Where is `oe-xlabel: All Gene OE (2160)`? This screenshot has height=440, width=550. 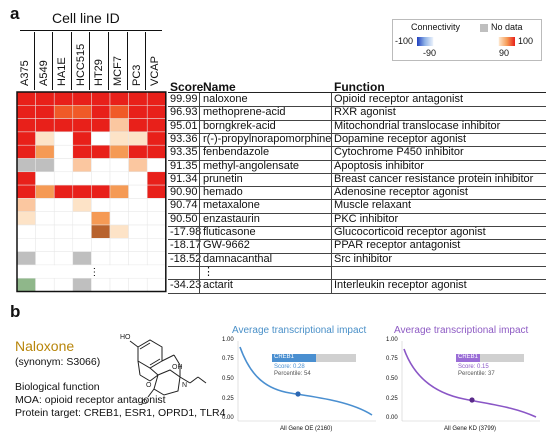
oe-xlabel: All Gene OE (2160) is located at coordinates (306, 429).